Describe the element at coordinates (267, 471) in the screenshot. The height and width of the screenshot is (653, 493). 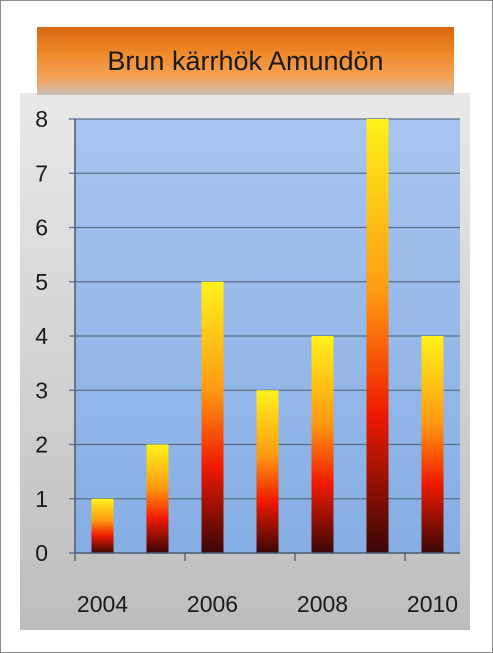
I see `bar-2007` at that location.